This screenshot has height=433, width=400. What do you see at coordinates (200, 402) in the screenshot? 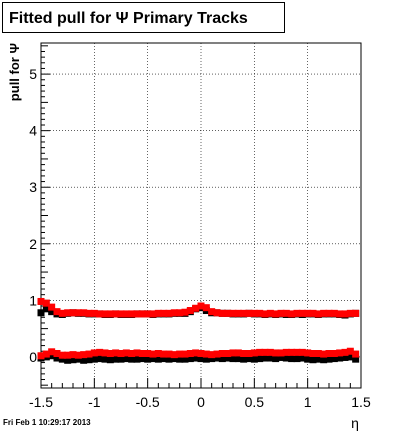
I see `x-tick-labels: -1.5 -1 -0.5 0 0.5 1 1.5` at bounding box center [200, 402].